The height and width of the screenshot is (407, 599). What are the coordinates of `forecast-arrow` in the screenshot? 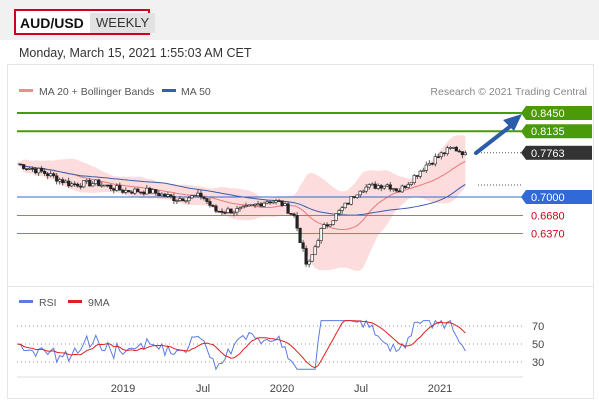 It's located at (498, 134).